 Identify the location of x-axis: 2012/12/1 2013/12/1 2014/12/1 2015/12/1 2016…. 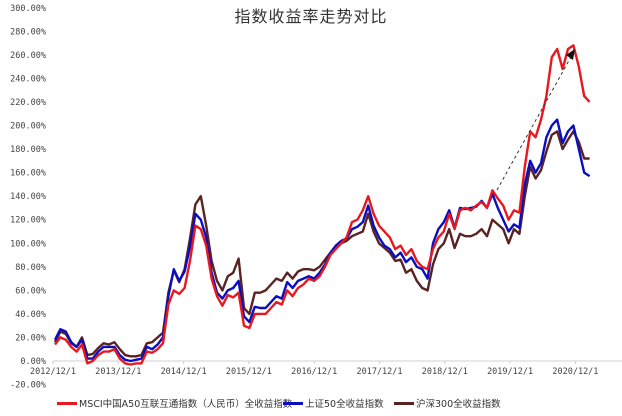
(326, 368).